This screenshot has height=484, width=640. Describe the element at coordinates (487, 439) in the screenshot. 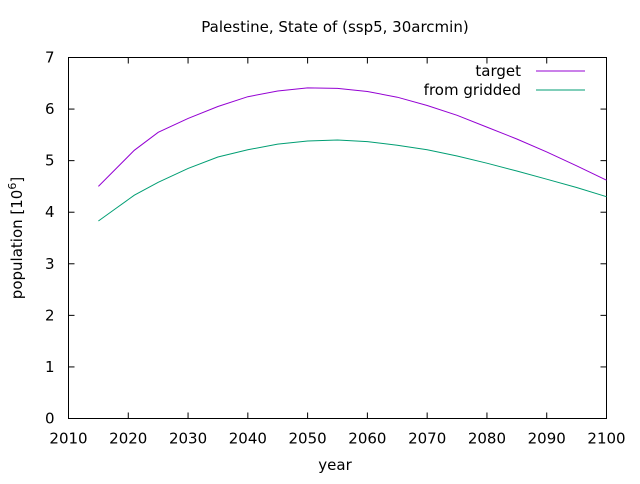

I see `x-tick-label: 2080` at that location.